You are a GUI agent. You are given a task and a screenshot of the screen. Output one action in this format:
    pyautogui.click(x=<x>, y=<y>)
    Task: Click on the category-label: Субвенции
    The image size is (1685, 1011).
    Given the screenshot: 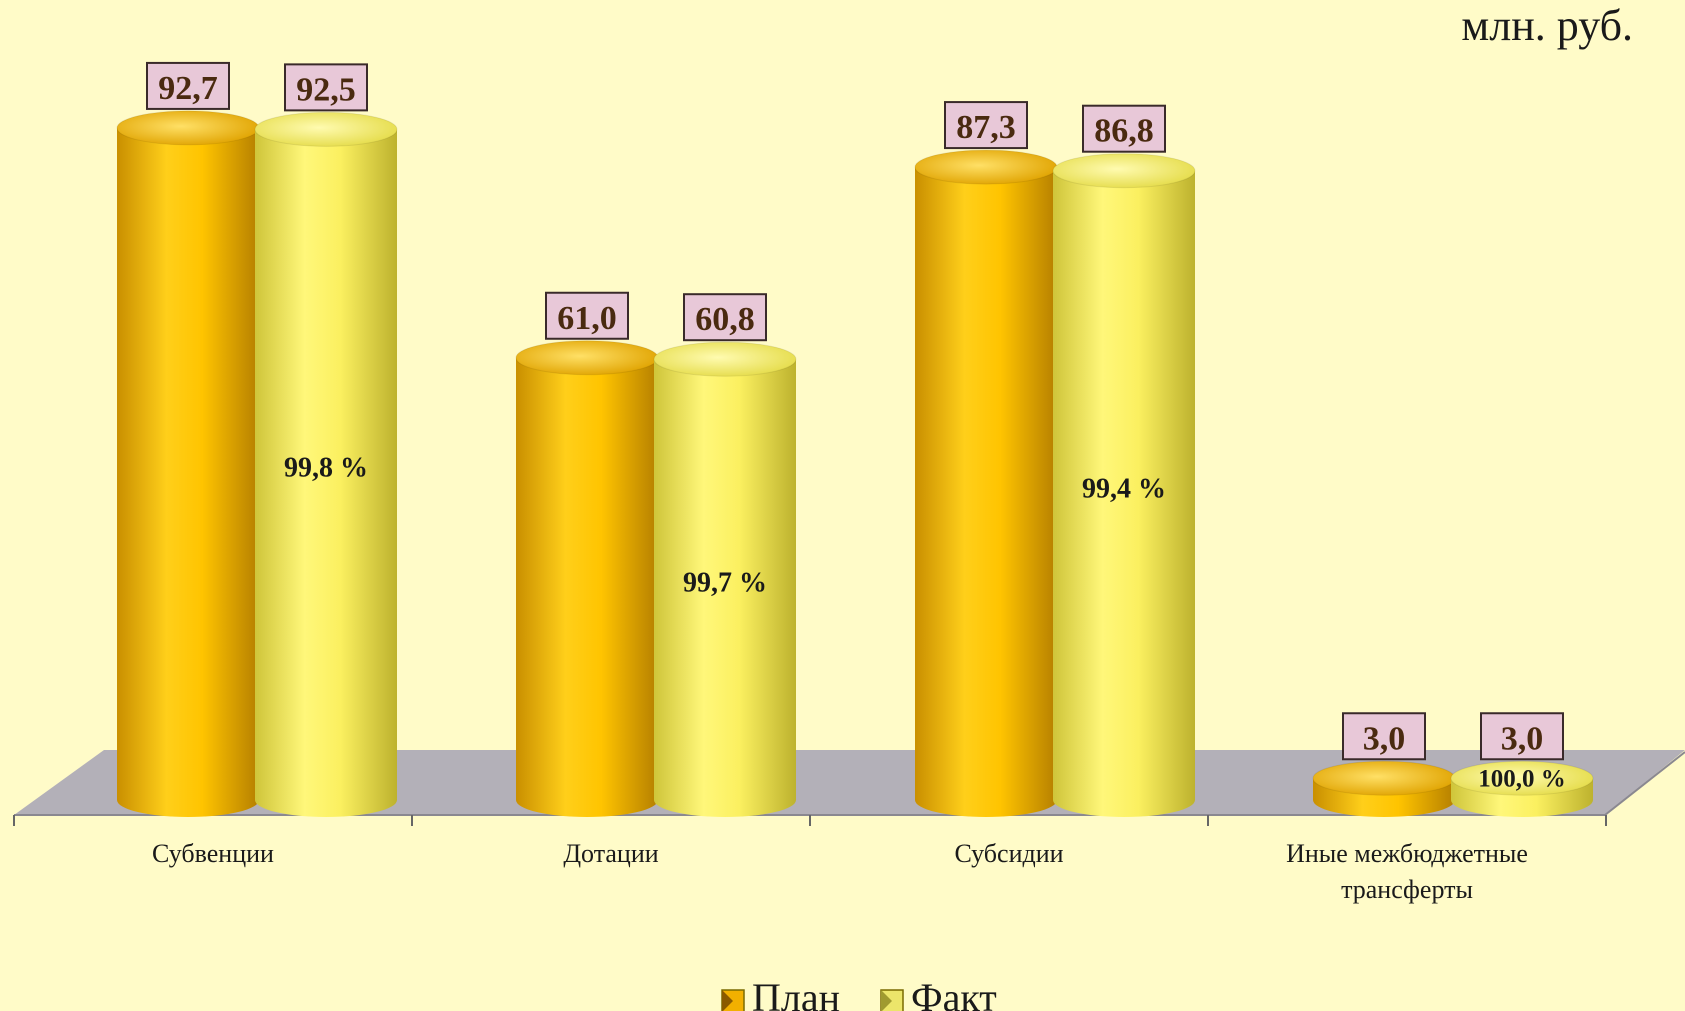 What is the action you would take?
    pyautogui.click(x=213, y=853)
    